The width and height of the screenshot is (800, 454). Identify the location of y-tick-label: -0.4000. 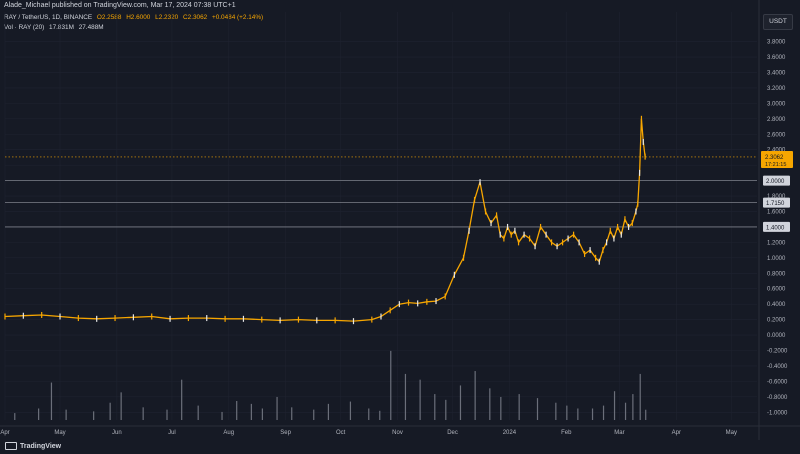
(777, 367).